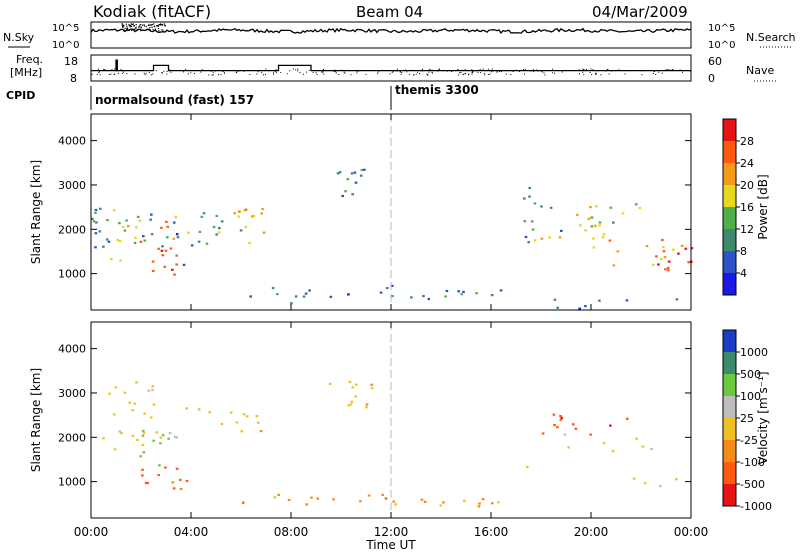 This screenshot has height=554, width=800. I want to click on y-tick-label: 4000, so click(72, 141).